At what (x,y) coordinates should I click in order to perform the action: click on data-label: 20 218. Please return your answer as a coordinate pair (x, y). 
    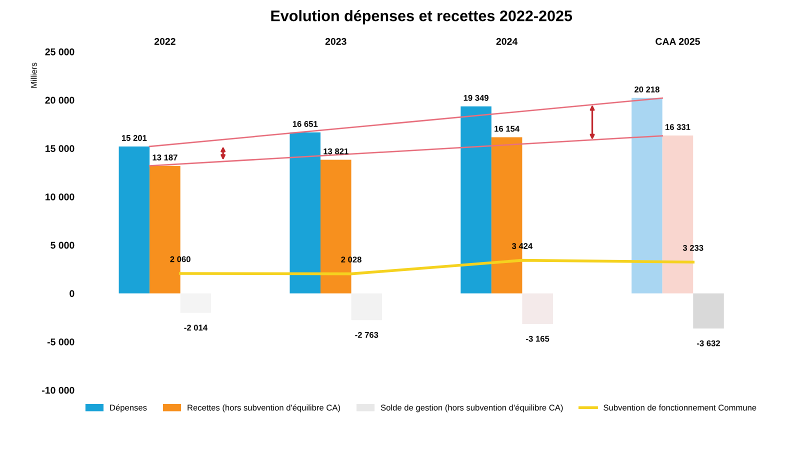
    Looking at the image, I should click on (647, 89).